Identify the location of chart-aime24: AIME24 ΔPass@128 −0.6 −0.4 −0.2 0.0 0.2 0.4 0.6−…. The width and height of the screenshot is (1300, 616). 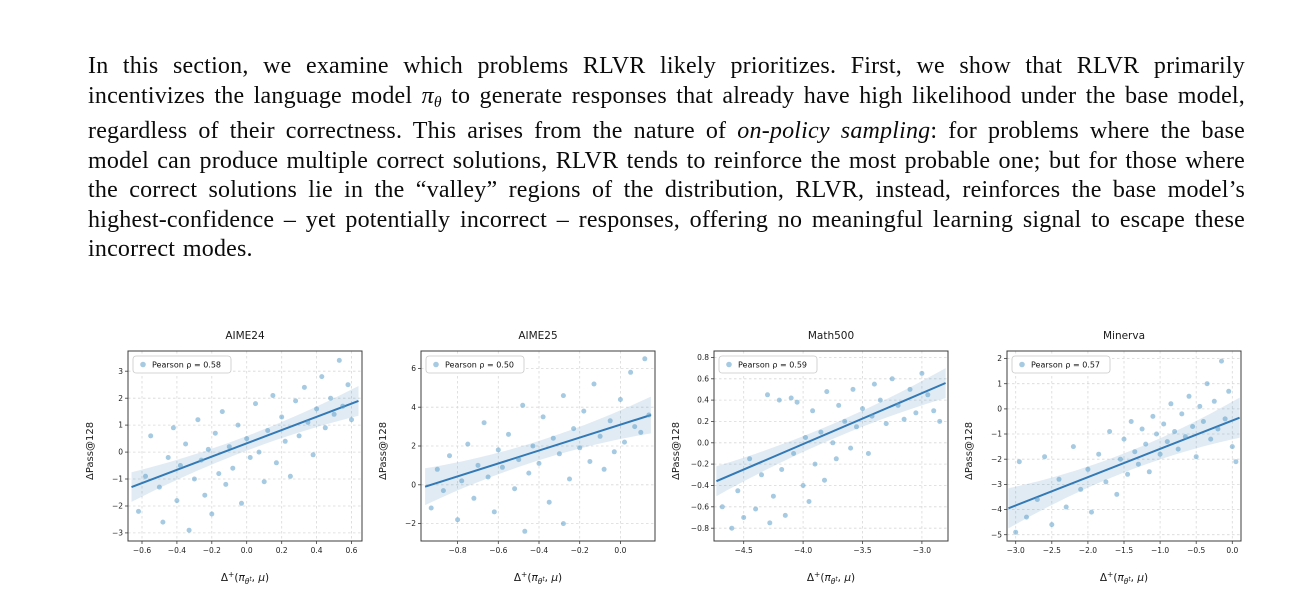
(226, 458).